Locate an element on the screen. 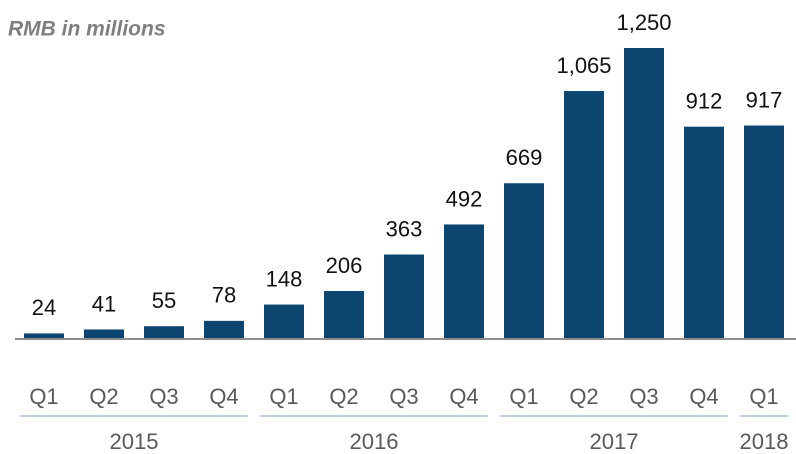 This screenshot has width=796, height=454. chart-subtitle: RMB in millions is located at coordinates (87, 29).